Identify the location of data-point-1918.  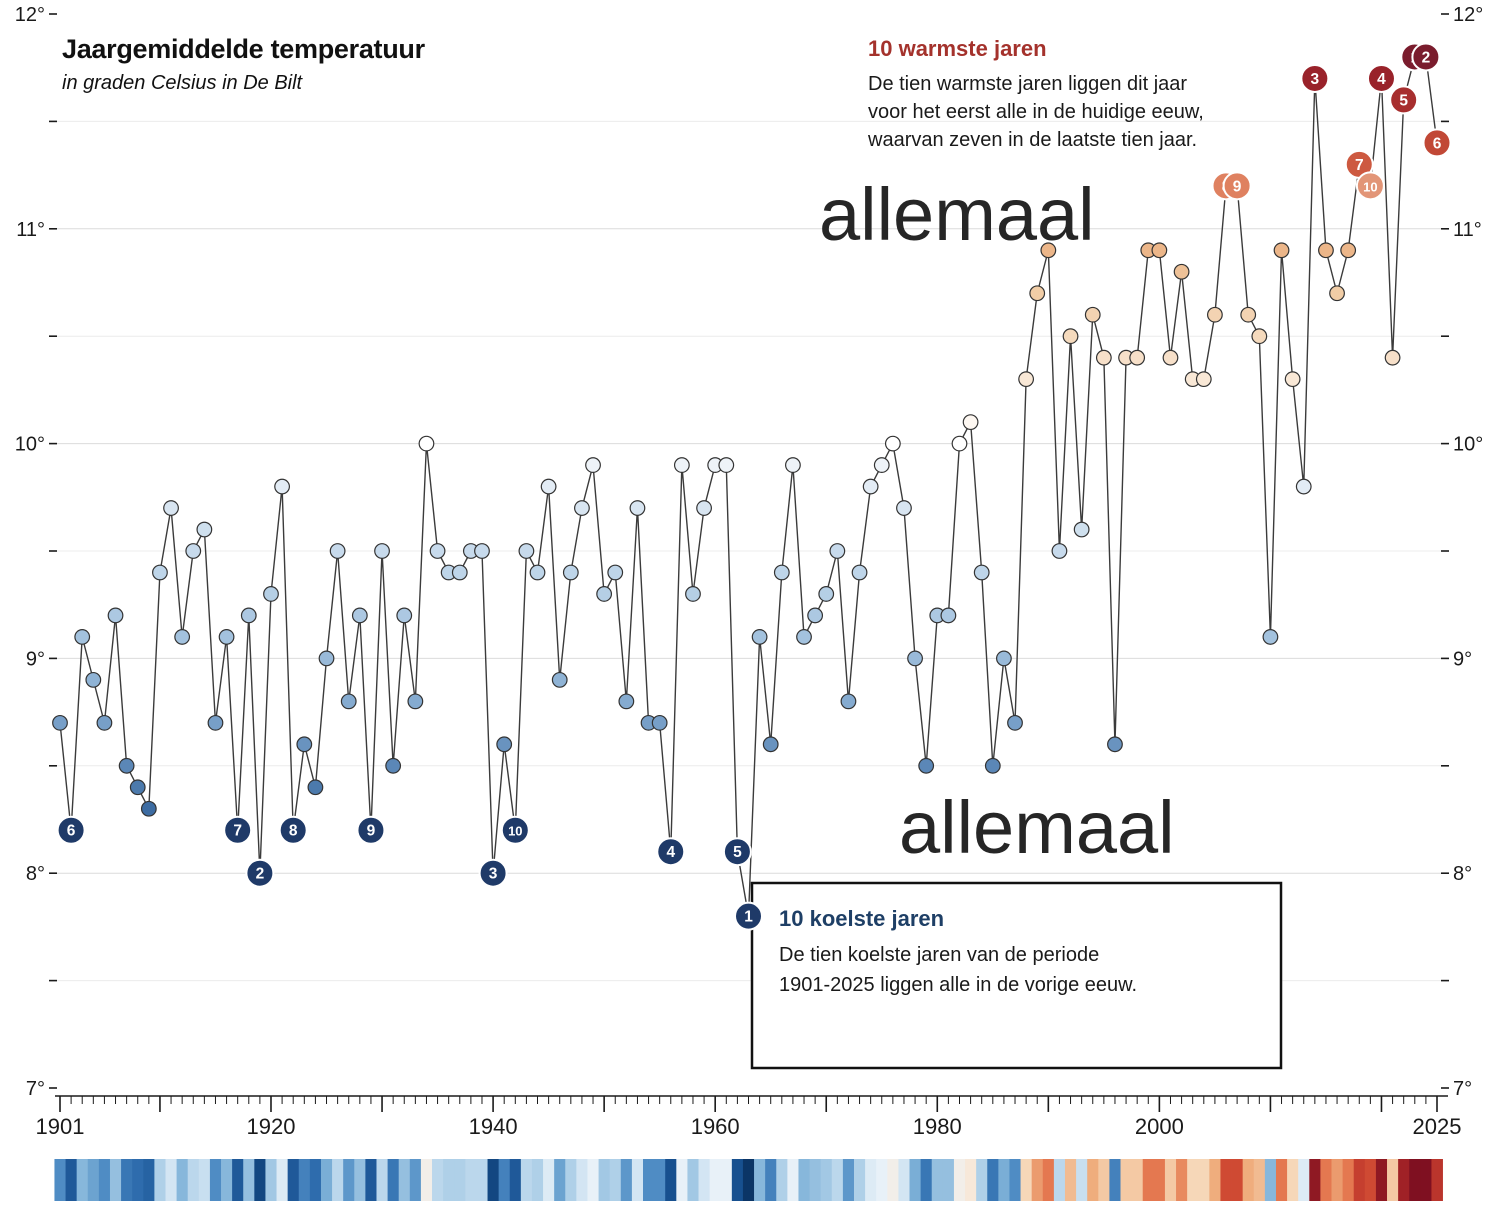
(248, 615).